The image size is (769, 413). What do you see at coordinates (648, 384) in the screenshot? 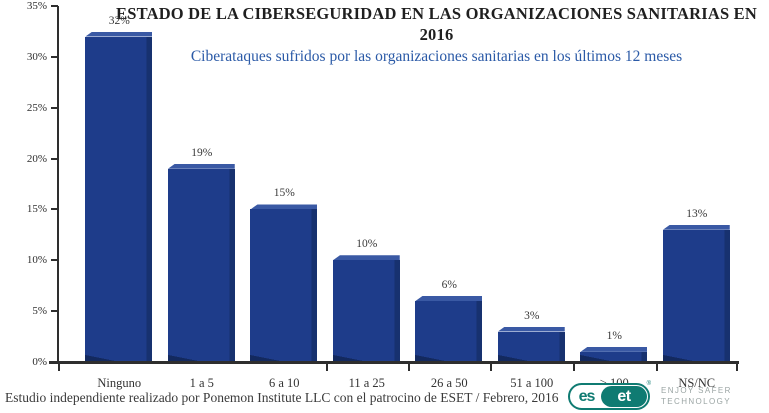
I see `registered-trademark-icon: ®` at bounding box center [648, 384].